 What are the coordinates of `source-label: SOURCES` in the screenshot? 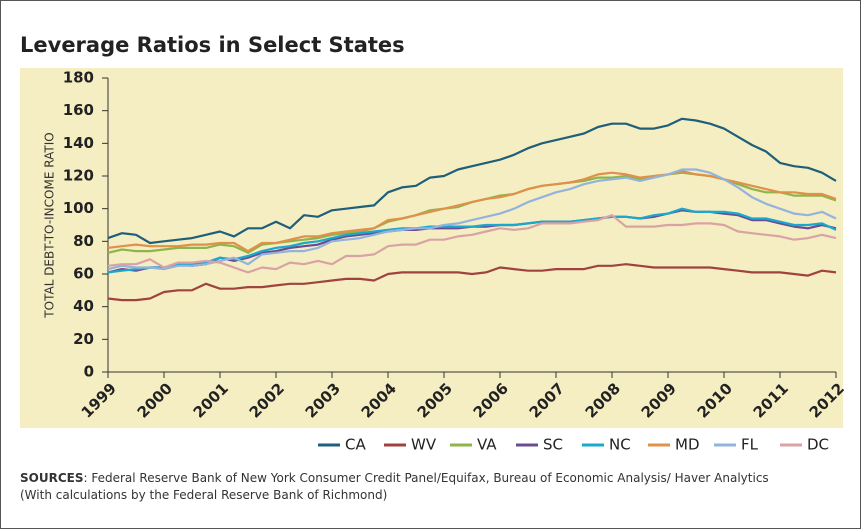 It's located at (52, 478).